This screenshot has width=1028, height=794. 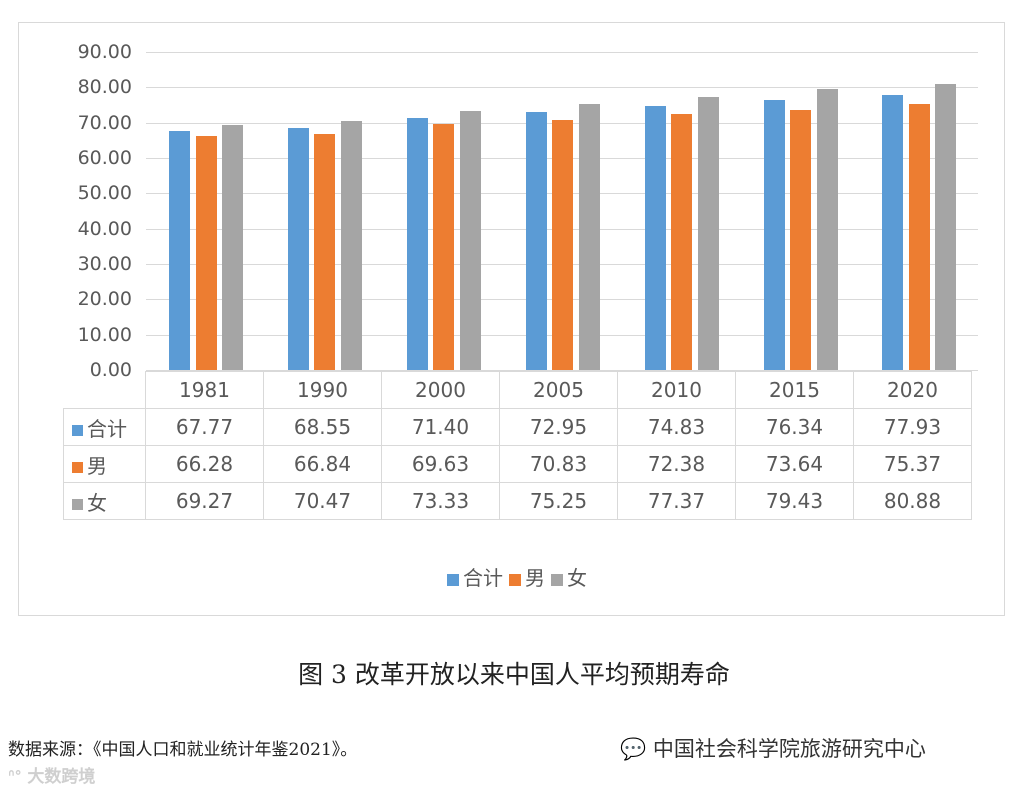 What do you see at coordinates (104, 158) in the screenshot?
I see `y-tick-label: 60.00` at bounding box center [104, 158].